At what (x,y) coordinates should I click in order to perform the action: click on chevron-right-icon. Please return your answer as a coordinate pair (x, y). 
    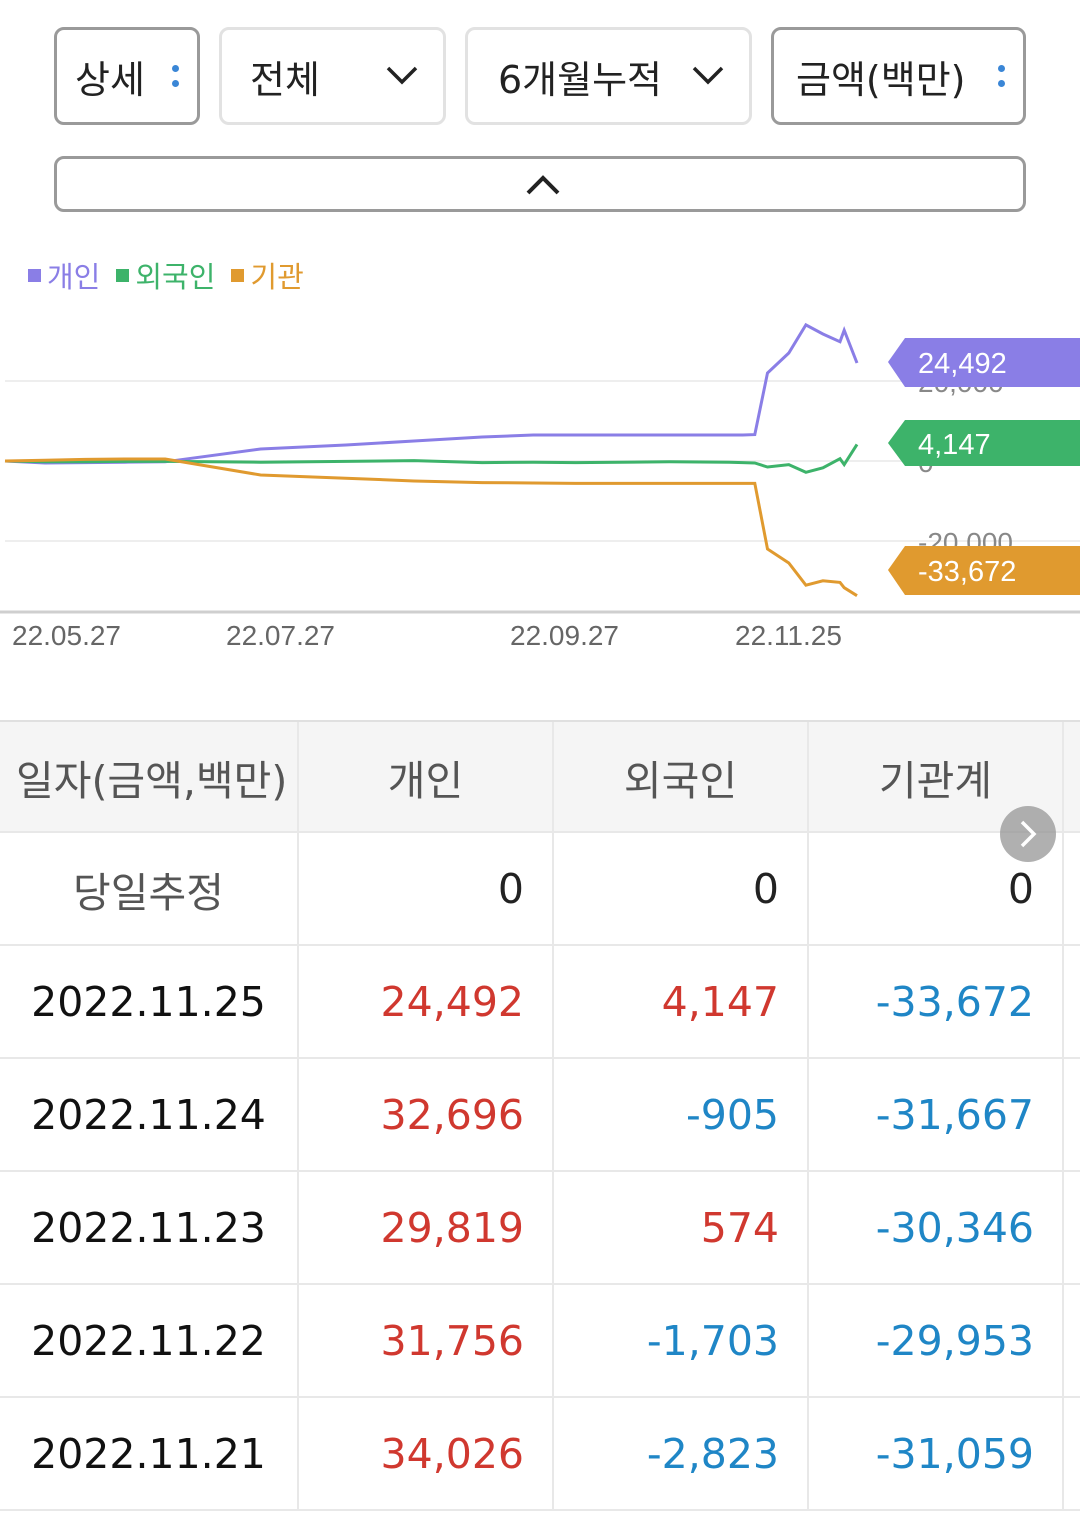
    Looking at the image, I should click on (1028, 834).